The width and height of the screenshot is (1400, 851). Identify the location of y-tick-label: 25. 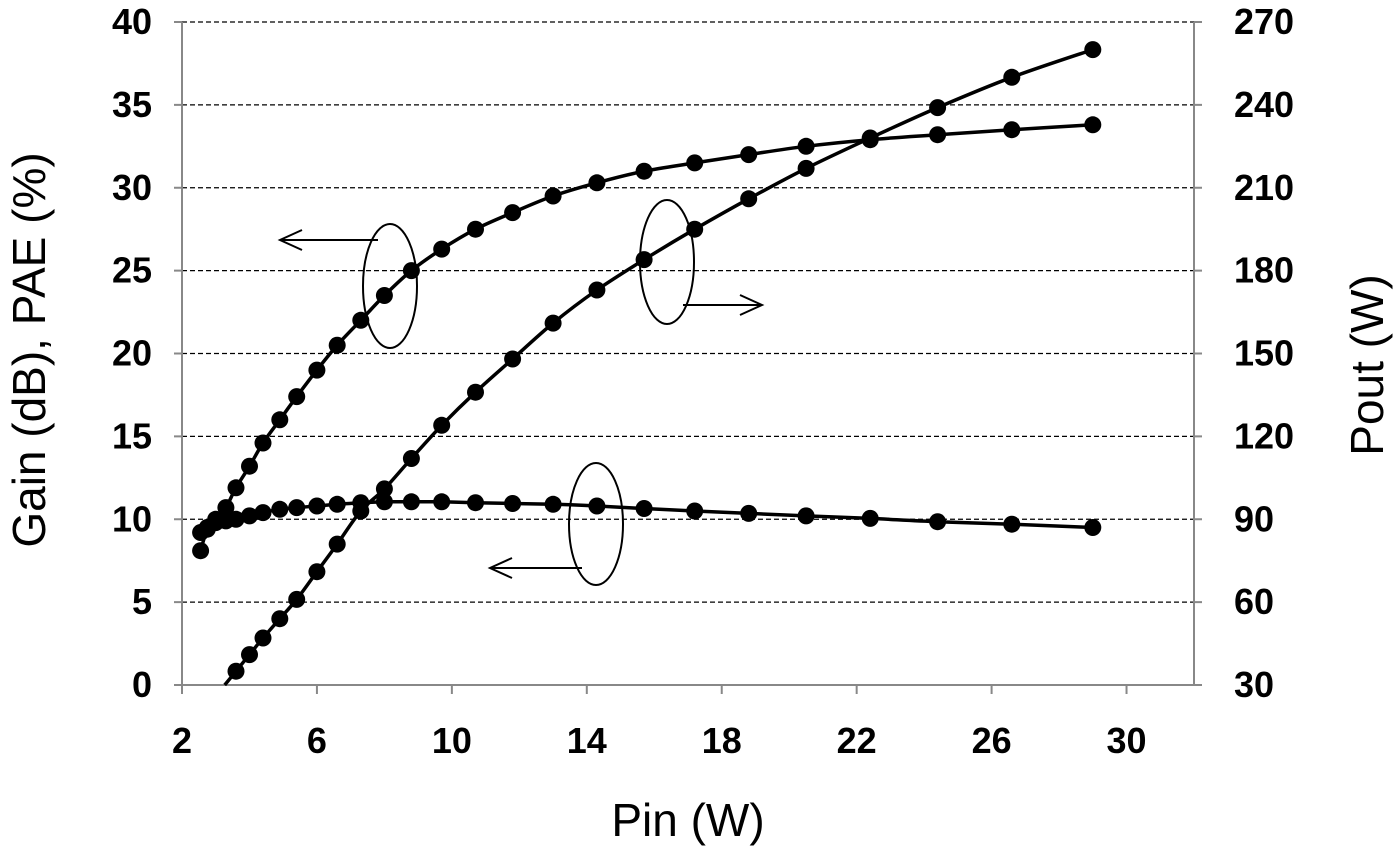
(132, 270).